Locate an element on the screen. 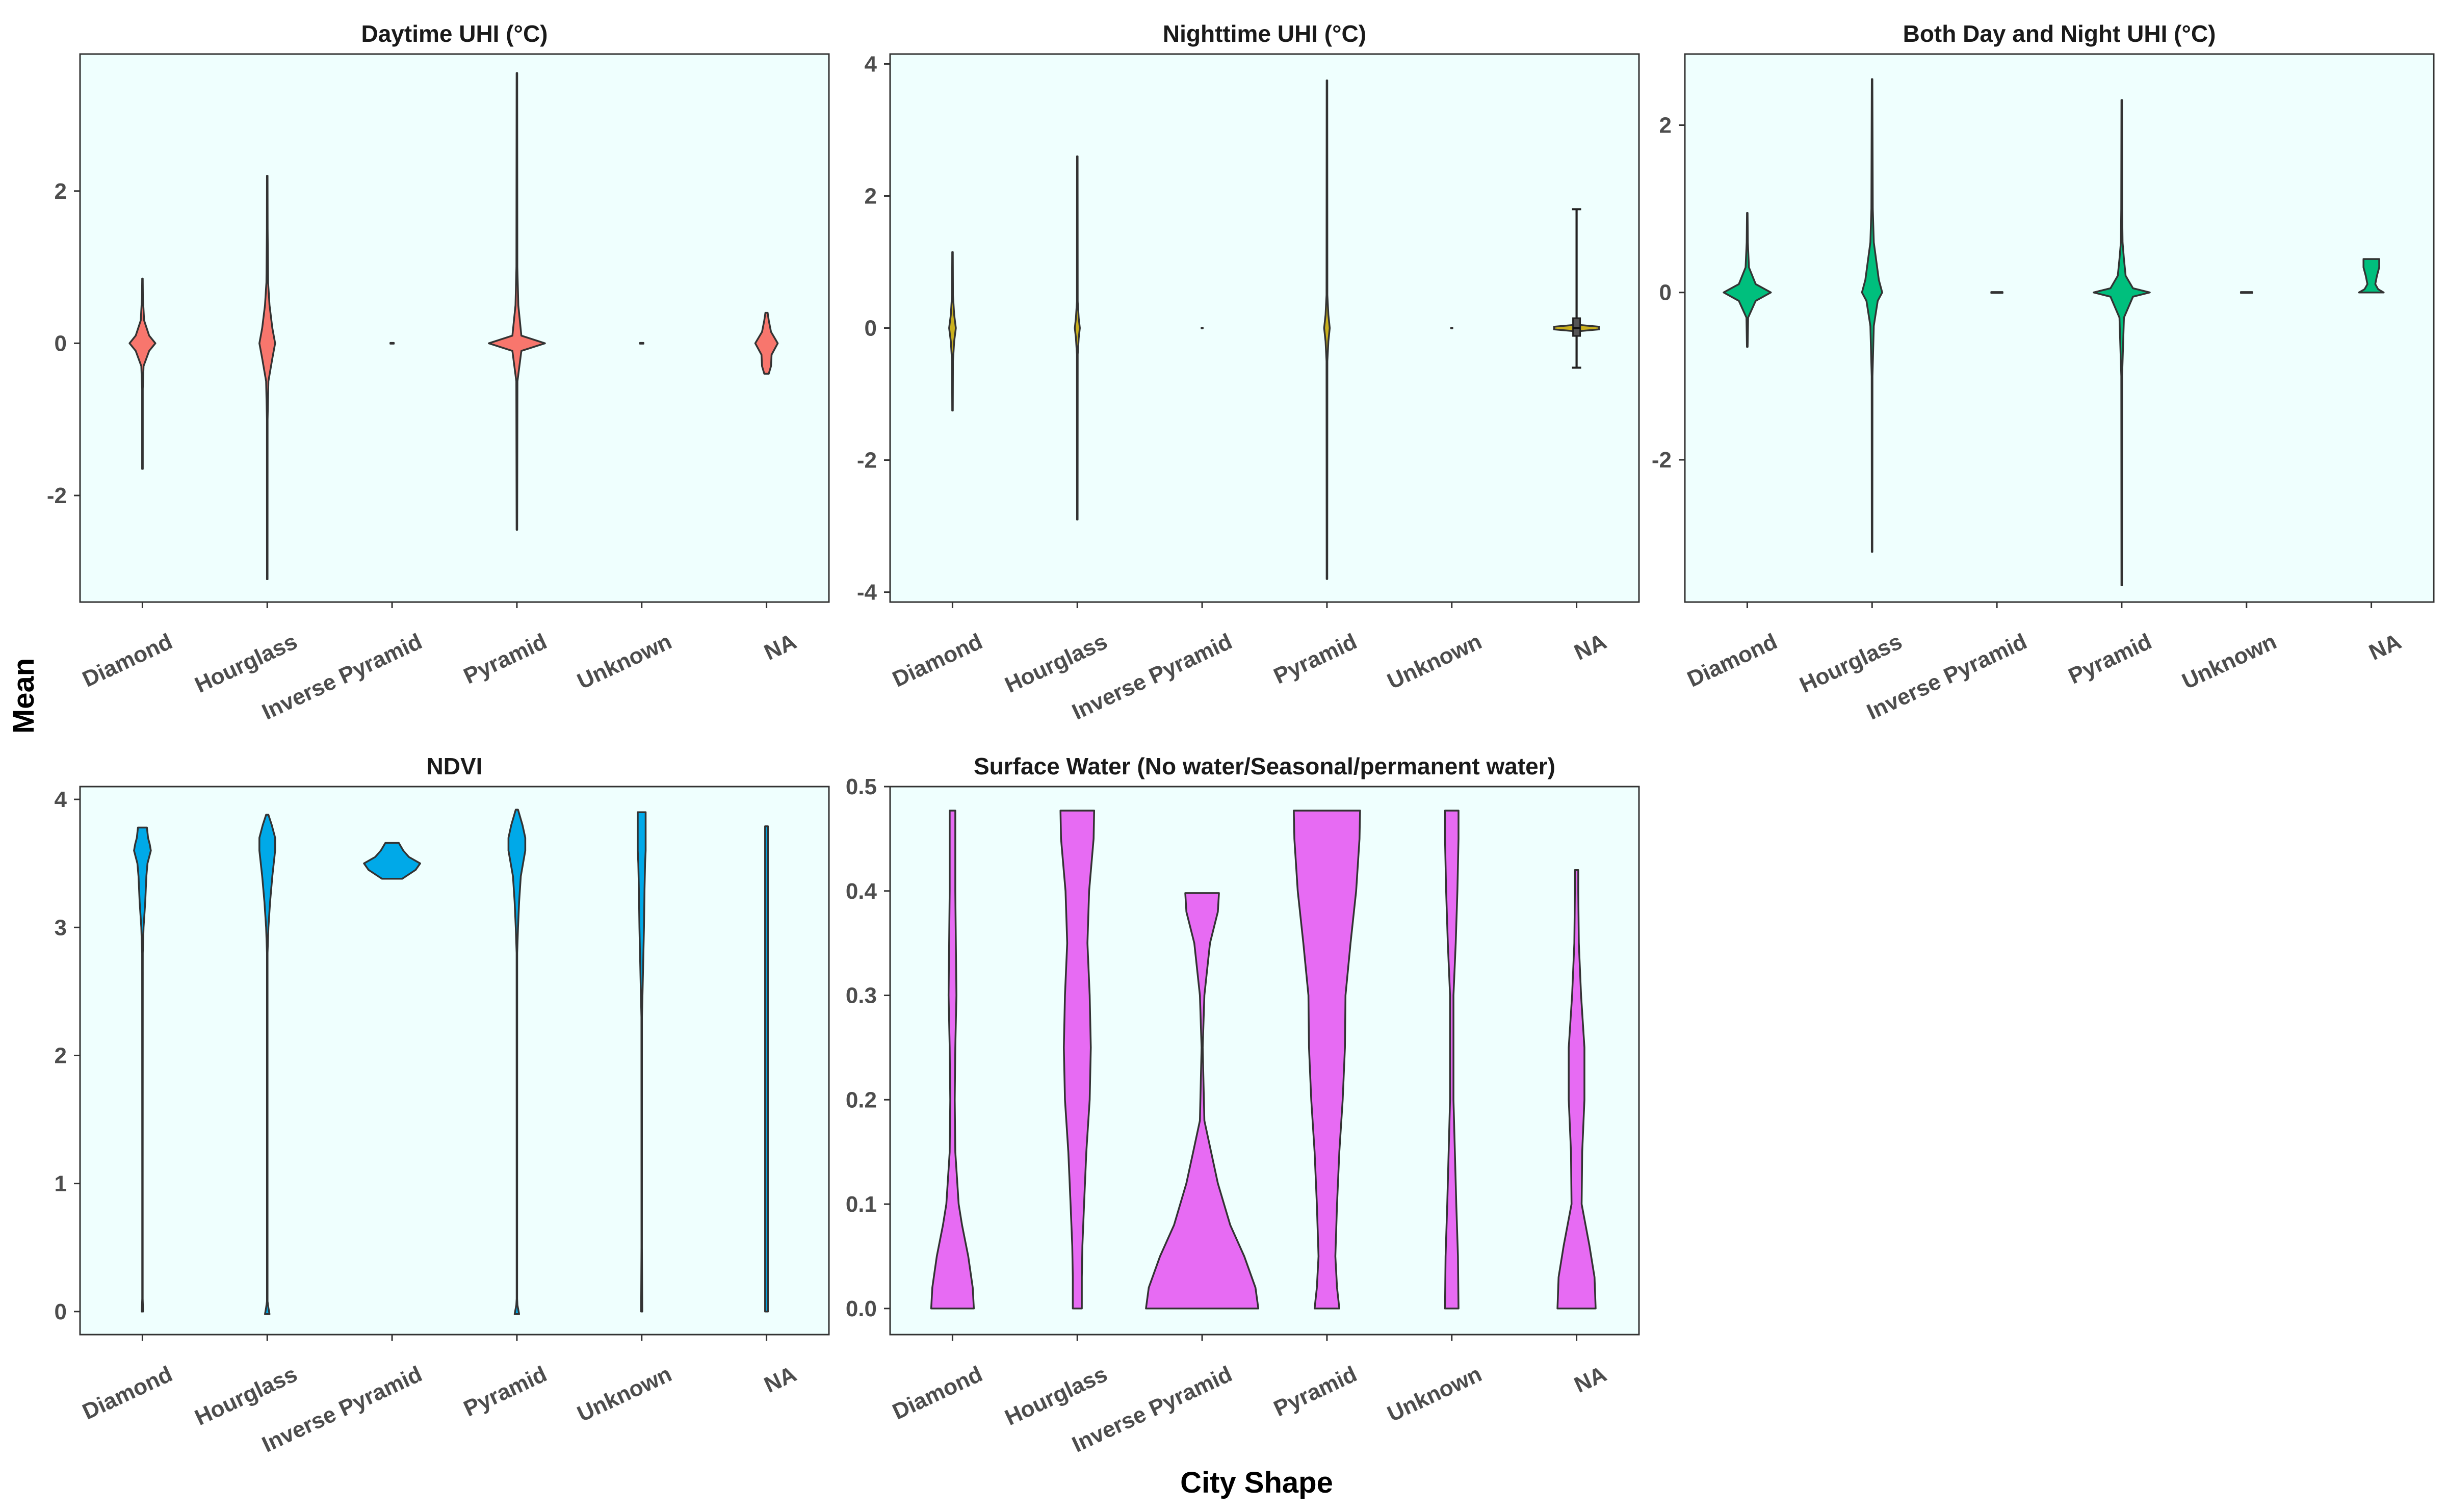 This screenshot has height=1512, width=2447. y-tick-label: -4 is located at coordinates (867, 592).